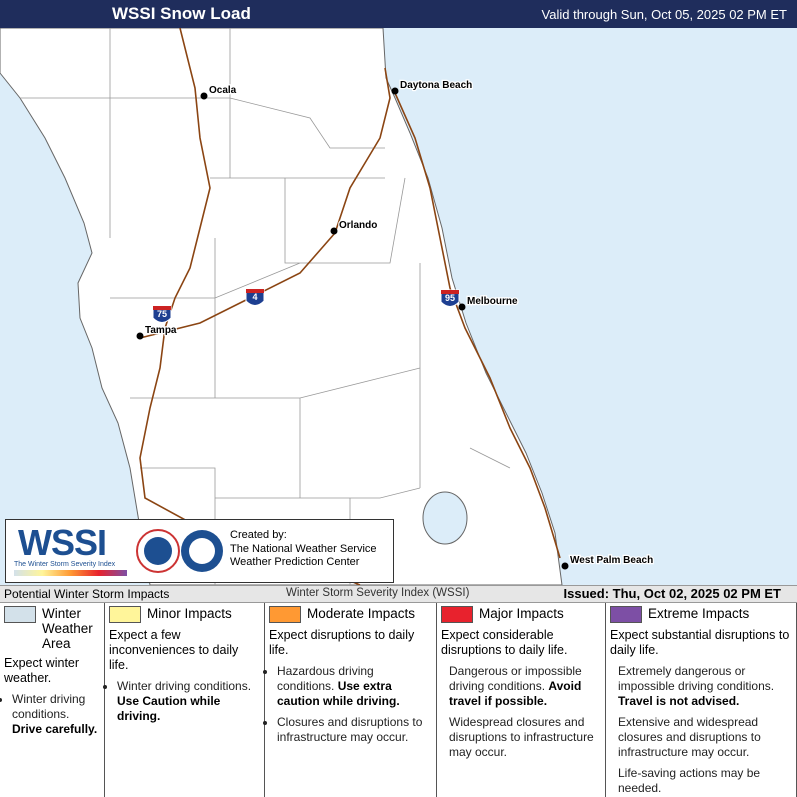  What do you see at coordinates (189, 613) in the screenshot?
I see `impact-name: Minor Impacts` at bounding box center [189, 613].